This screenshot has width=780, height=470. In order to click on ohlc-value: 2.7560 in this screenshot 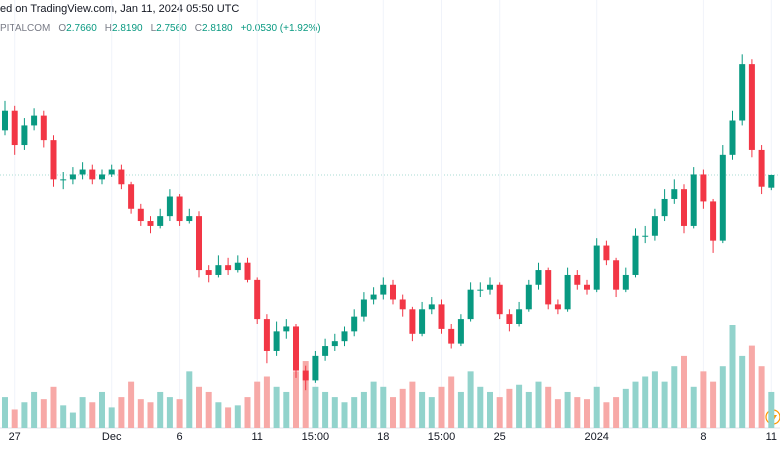, I will do `click(171, 28)`.